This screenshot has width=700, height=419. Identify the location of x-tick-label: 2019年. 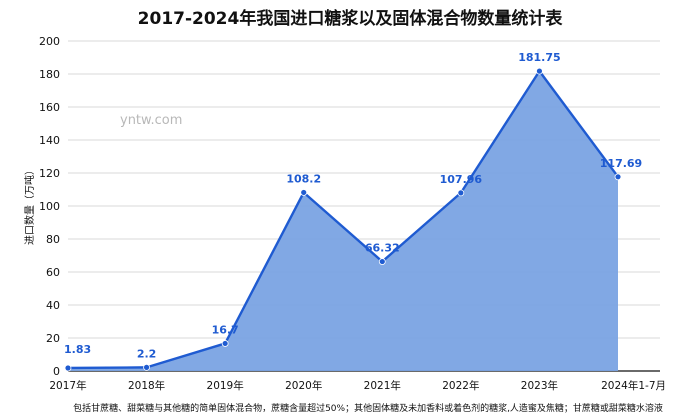
(225, 385).